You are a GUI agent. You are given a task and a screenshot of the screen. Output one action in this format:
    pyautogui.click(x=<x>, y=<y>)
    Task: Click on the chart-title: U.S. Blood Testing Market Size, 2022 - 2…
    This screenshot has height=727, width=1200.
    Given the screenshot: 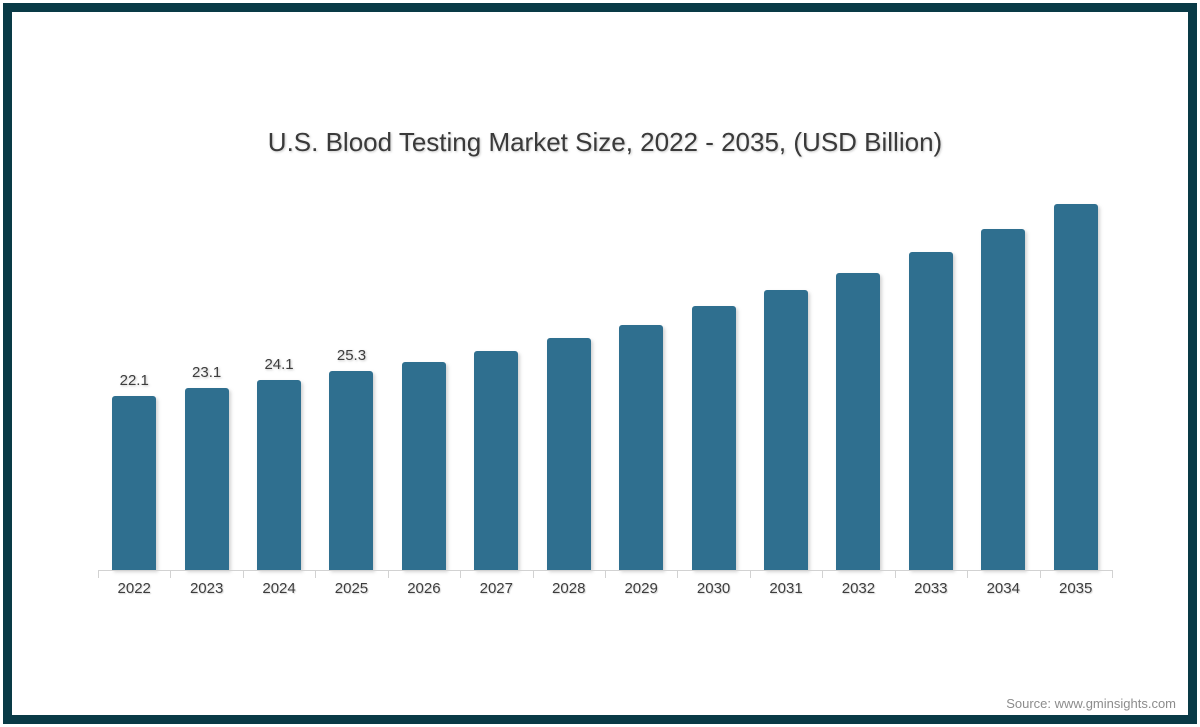 What is the action you would take?
    pyautogui.click(x=605, y=142)
    